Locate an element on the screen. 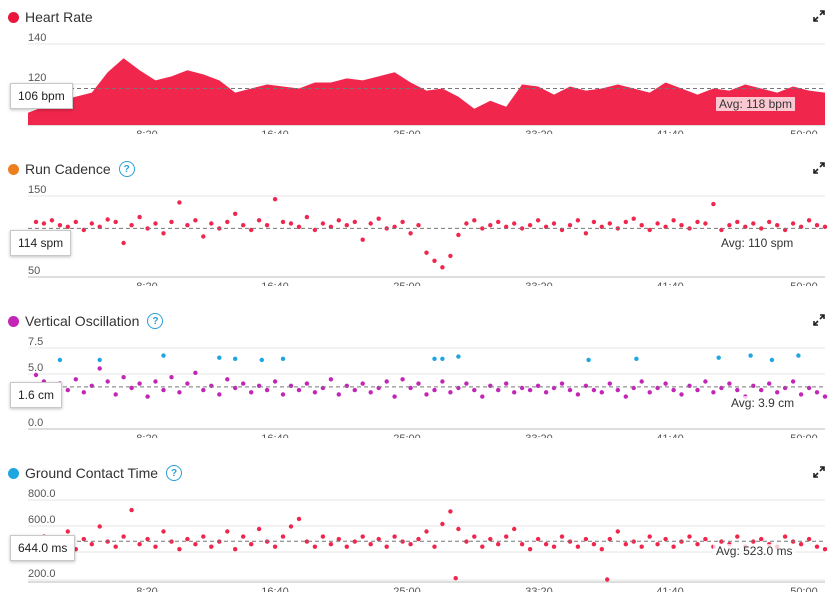  vertical-oscillation-dot-icon is located at coordinates (13, 321).